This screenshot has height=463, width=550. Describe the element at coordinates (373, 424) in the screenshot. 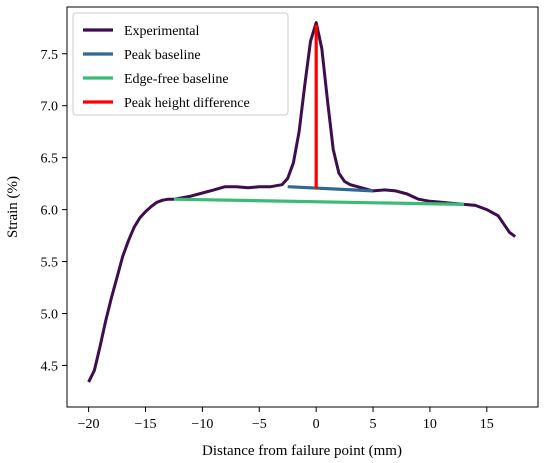

I see `x-tick-label: 5` at that location.